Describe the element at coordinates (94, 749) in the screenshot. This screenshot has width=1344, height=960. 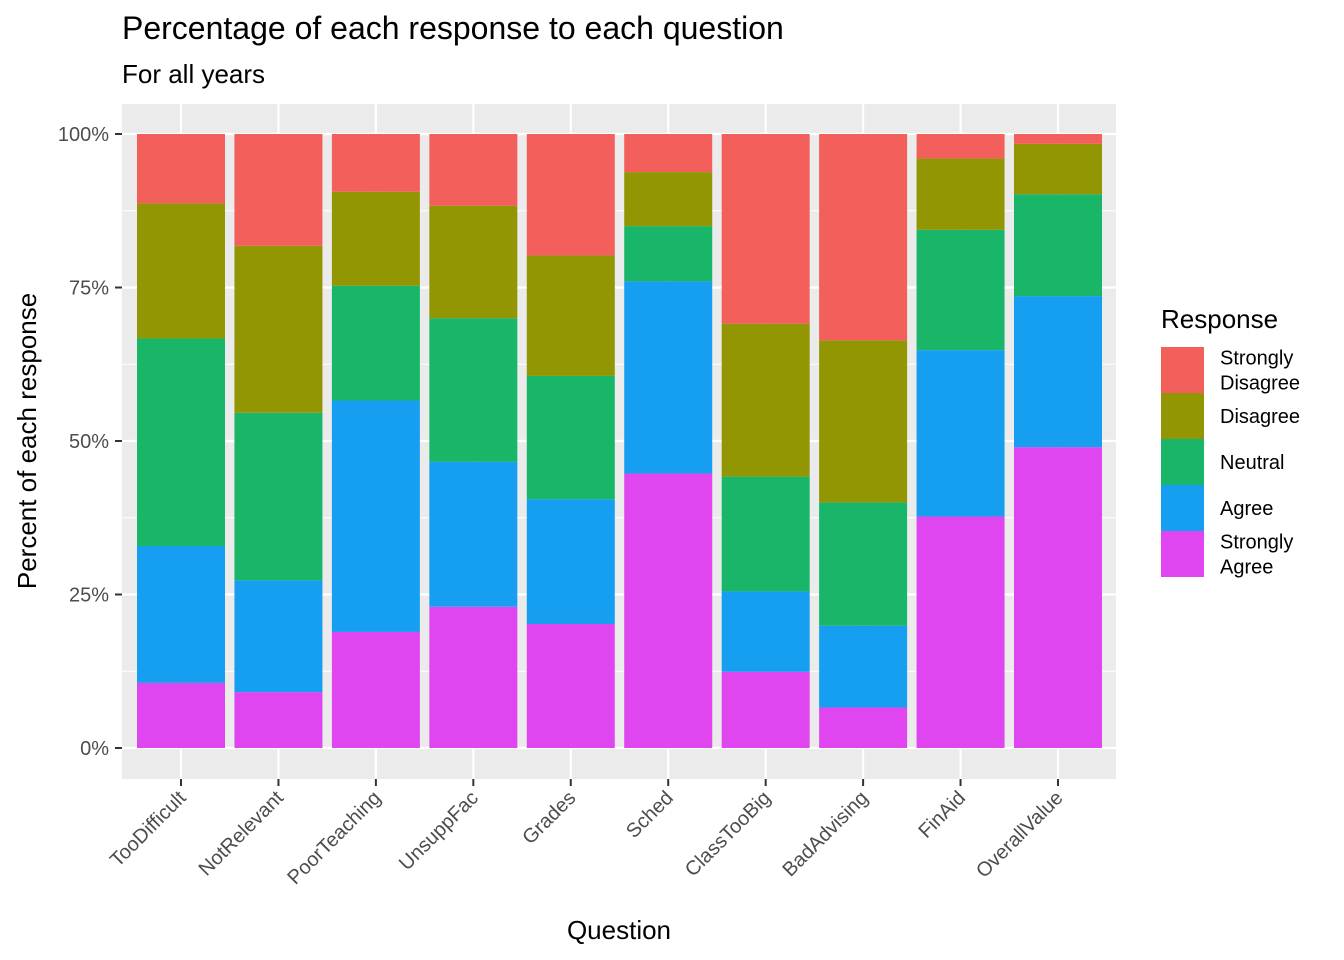
I see `y-tick-label: 0%` at that location.